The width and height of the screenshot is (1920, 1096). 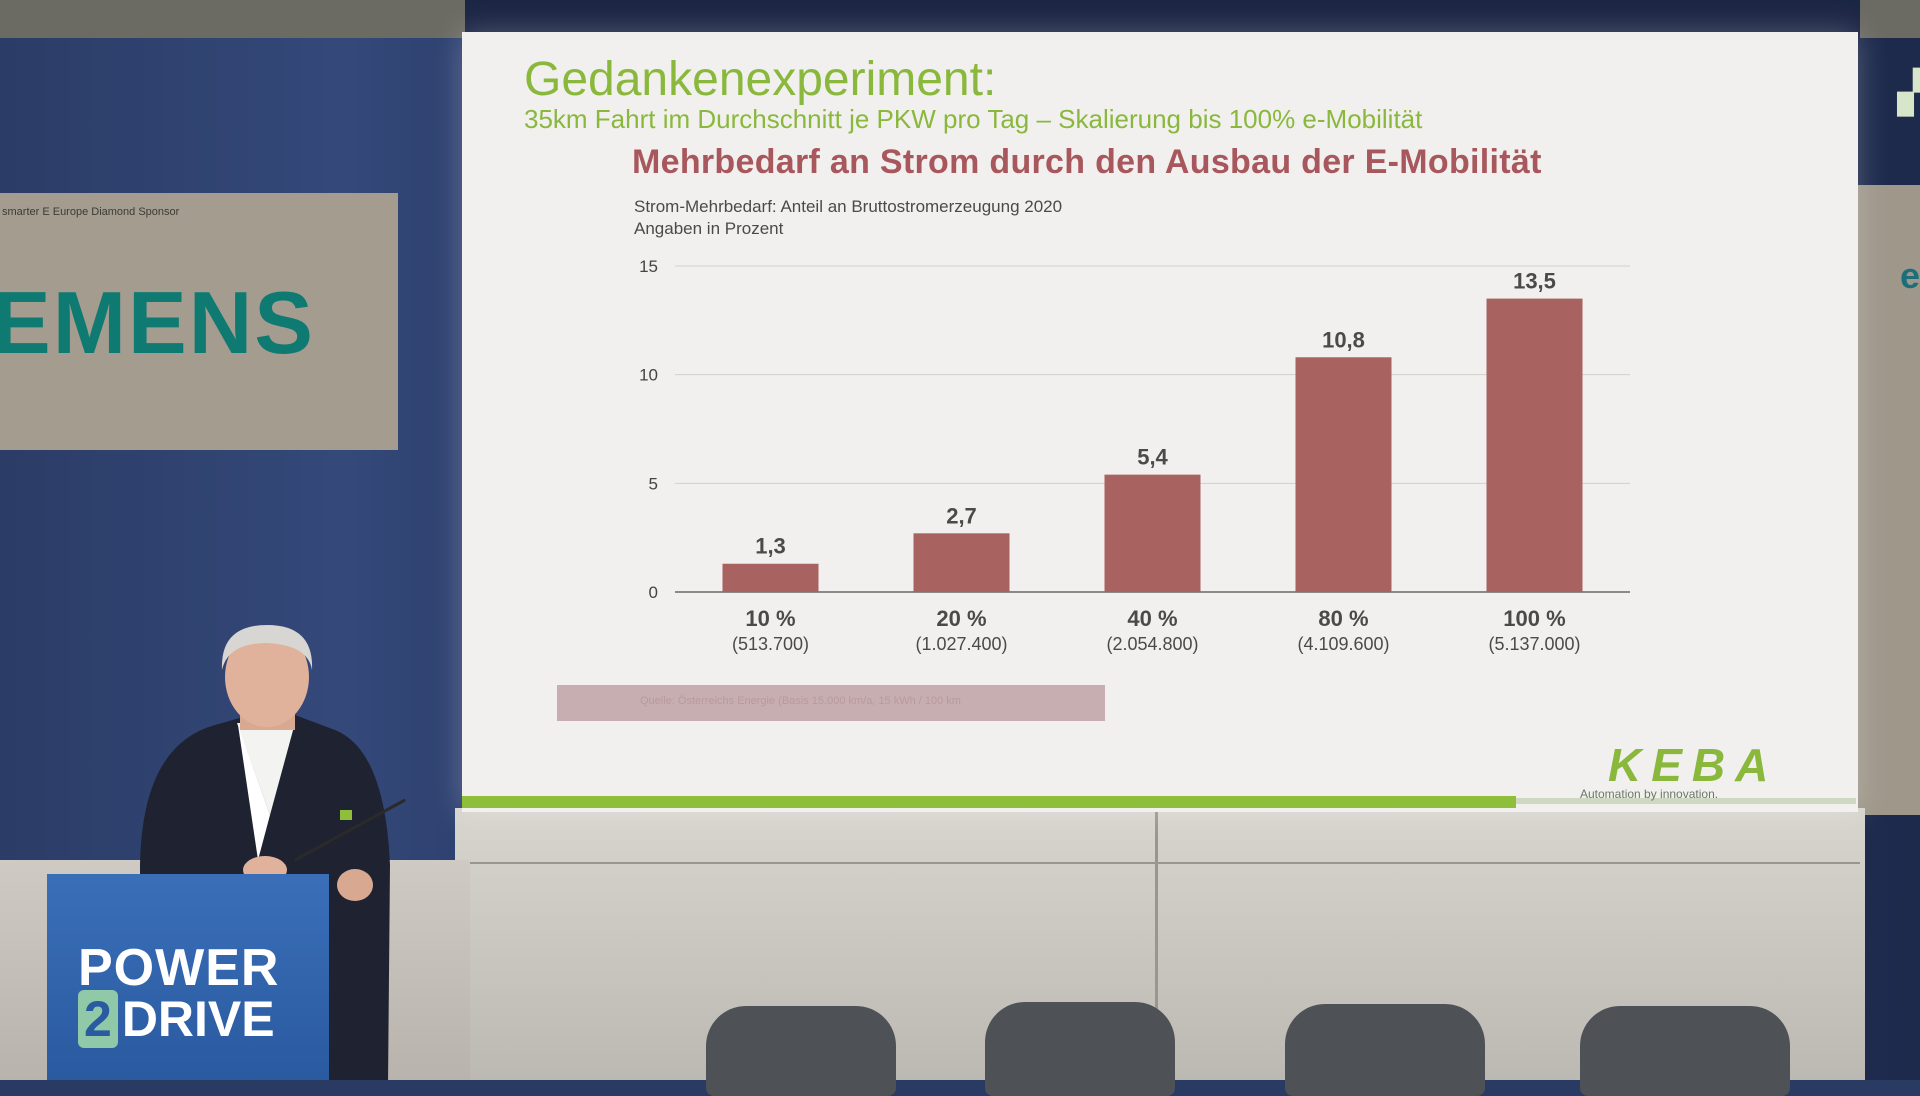 I want to click on slide-footer-bar-tail, so click(x=1686, y=801).